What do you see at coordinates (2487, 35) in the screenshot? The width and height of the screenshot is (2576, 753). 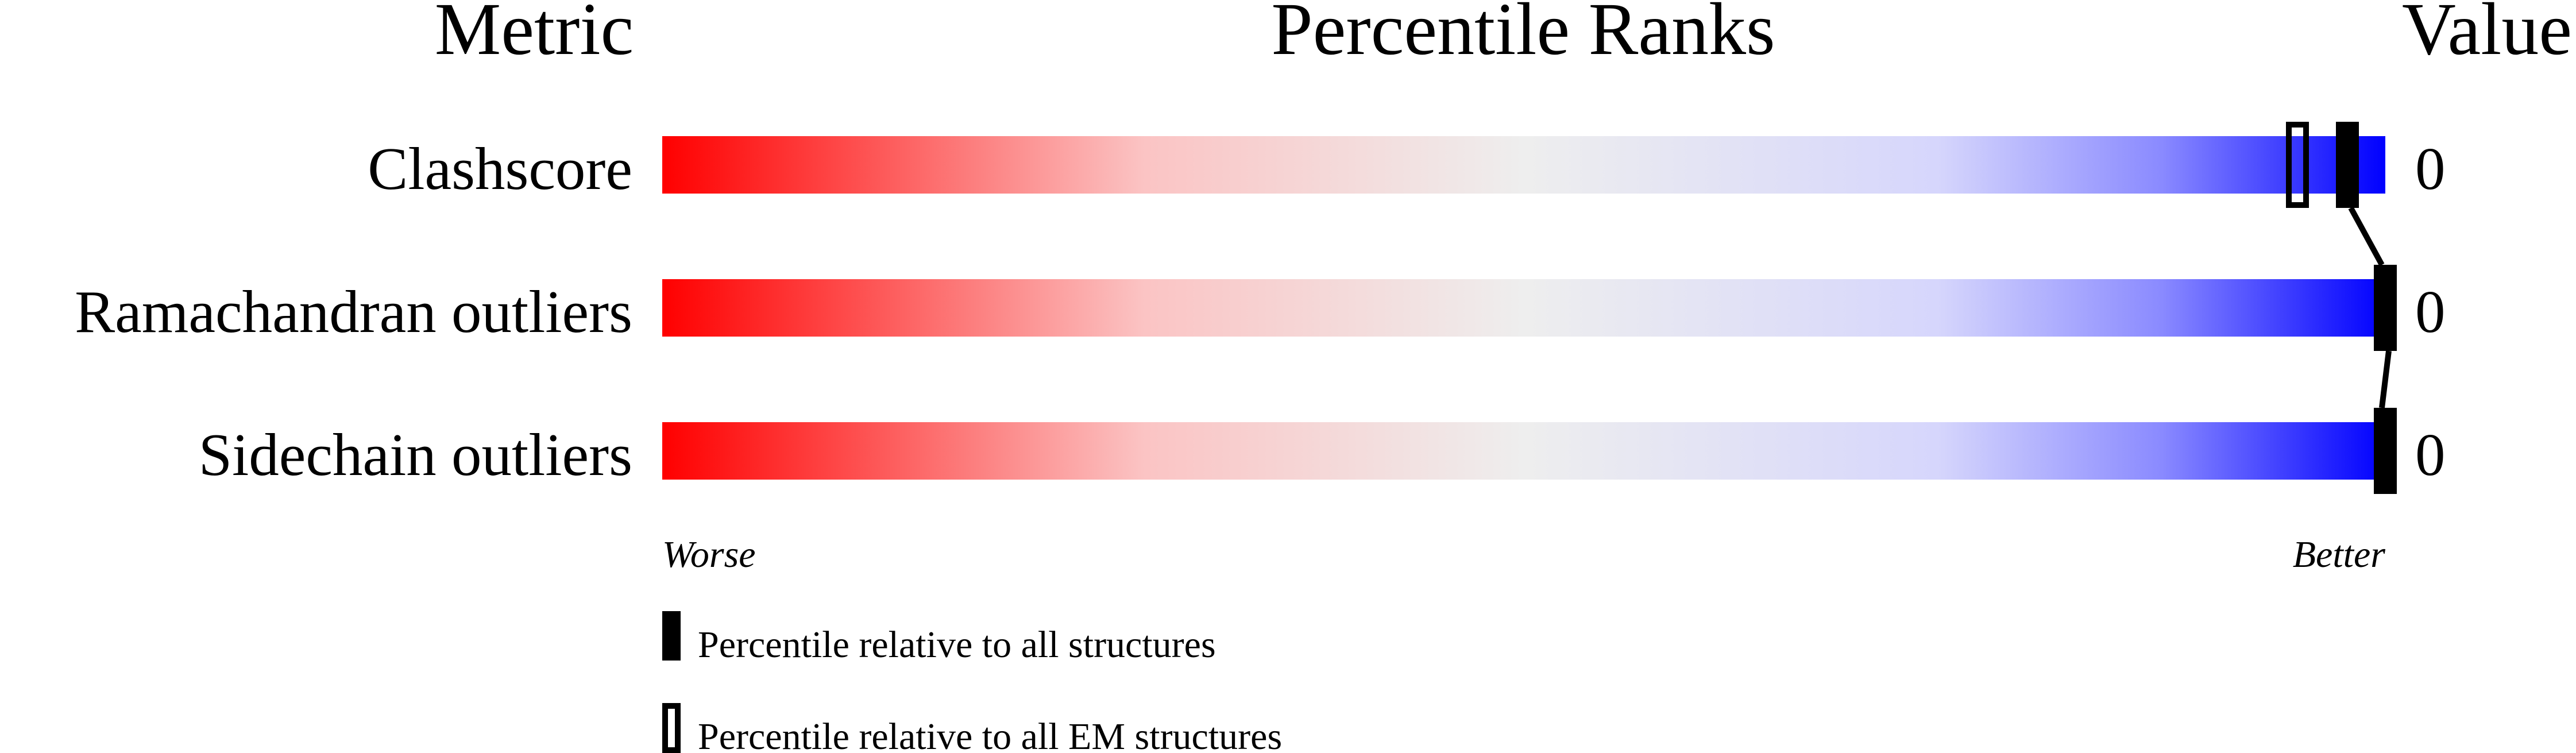 I see `header-value: Value` at bounding box center [2487, 35].